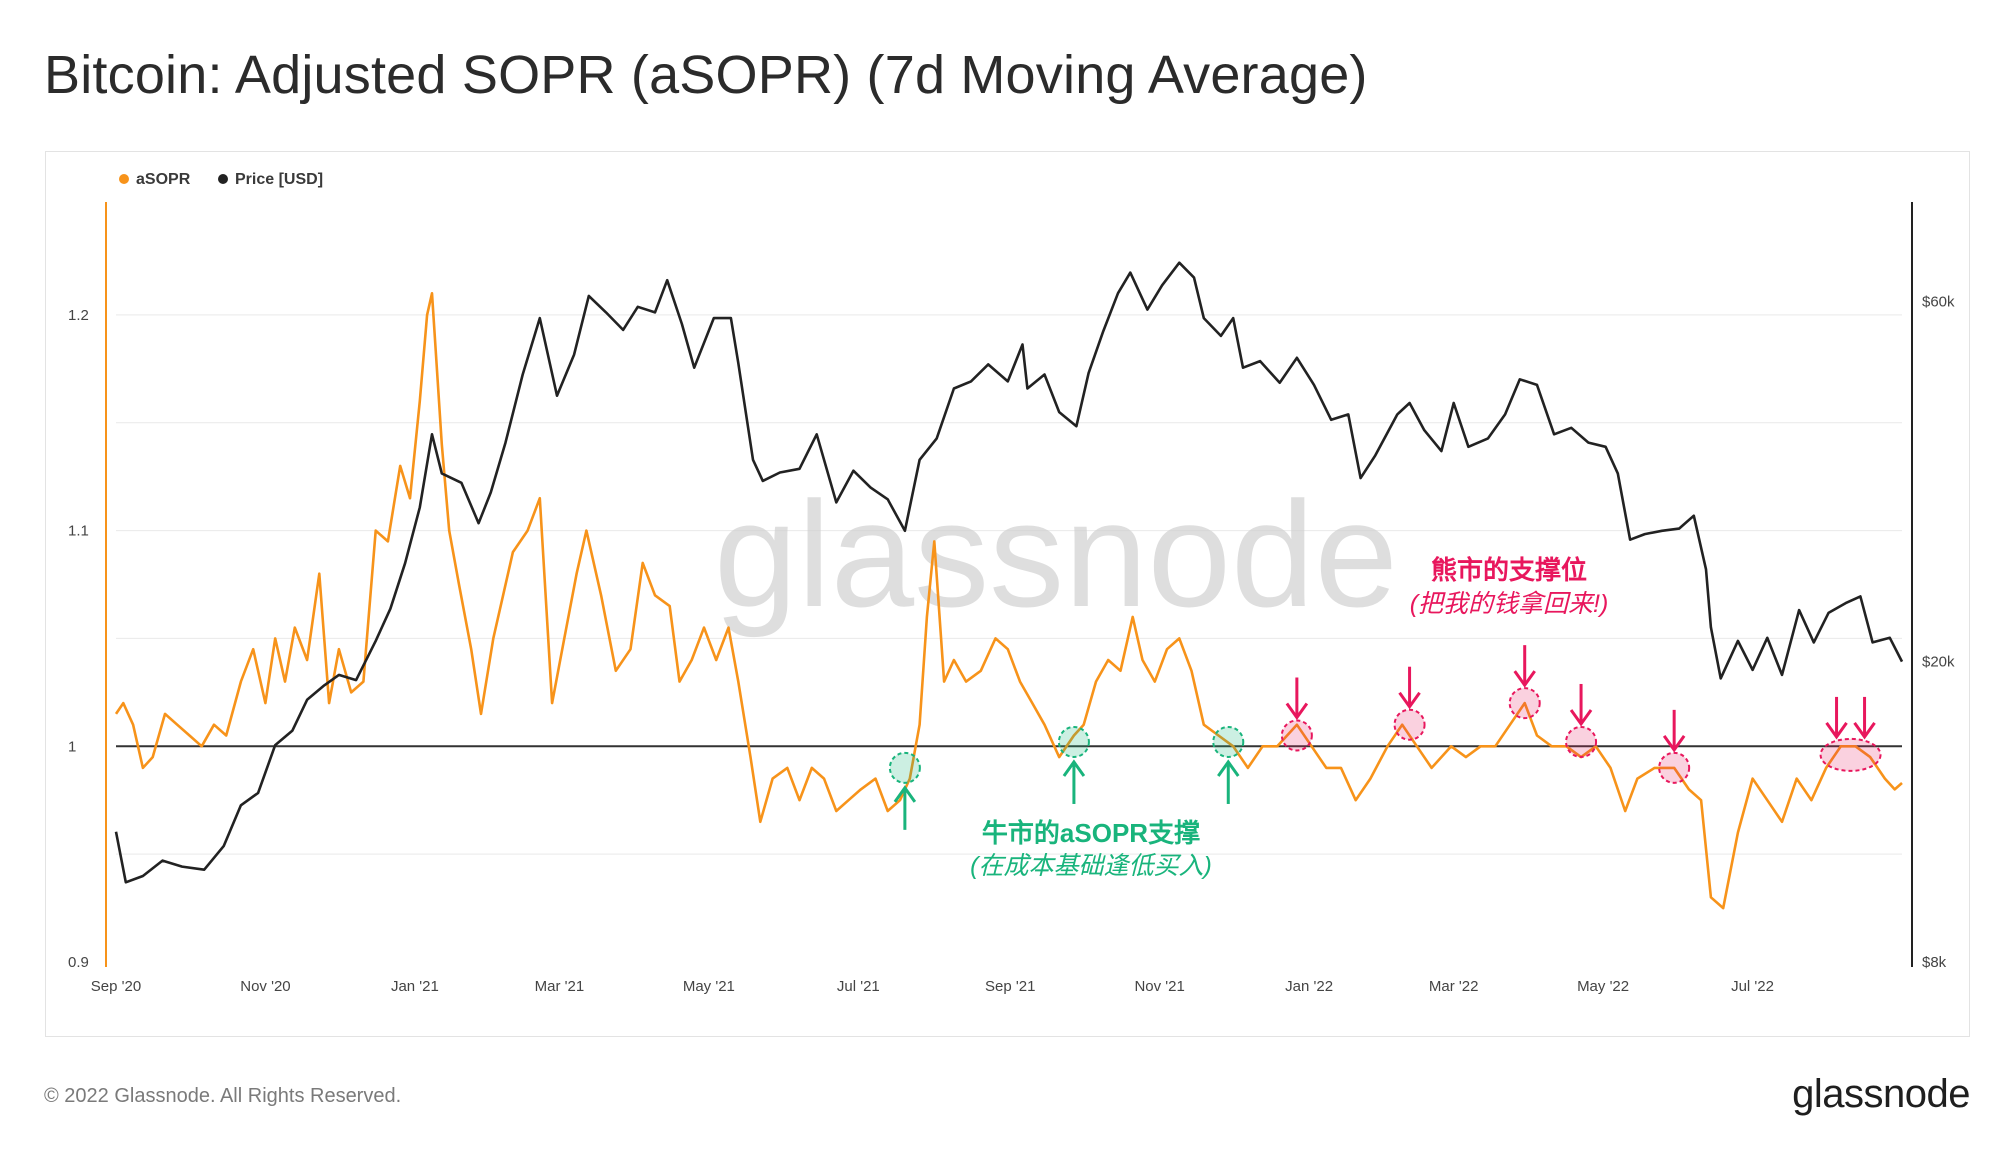 The image size is (2000, 1152). I want to click on y-left-tick-label: 1, so click(72, 746).